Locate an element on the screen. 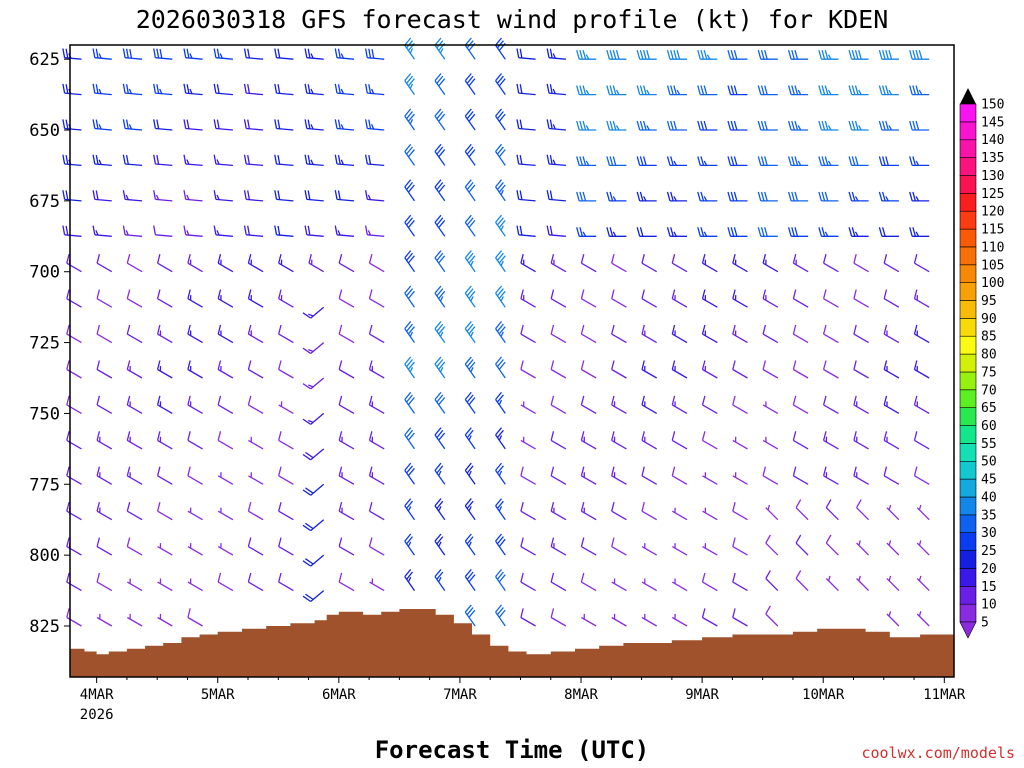  y-tick-label: 800 is located at coordinates (44, 556).